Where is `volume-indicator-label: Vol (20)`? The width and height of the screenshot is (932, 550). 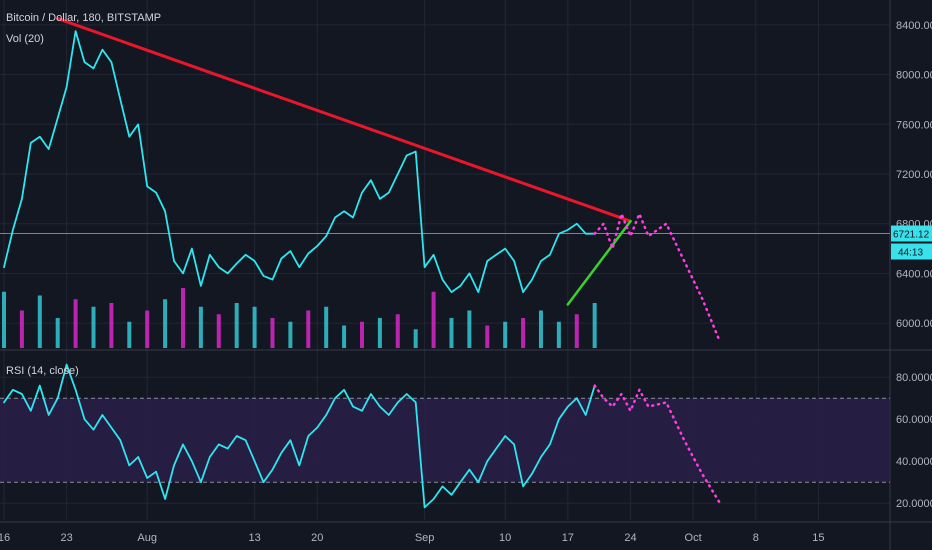 volume-indicator-label: Vol (20) is located at coordinates (25, 39).